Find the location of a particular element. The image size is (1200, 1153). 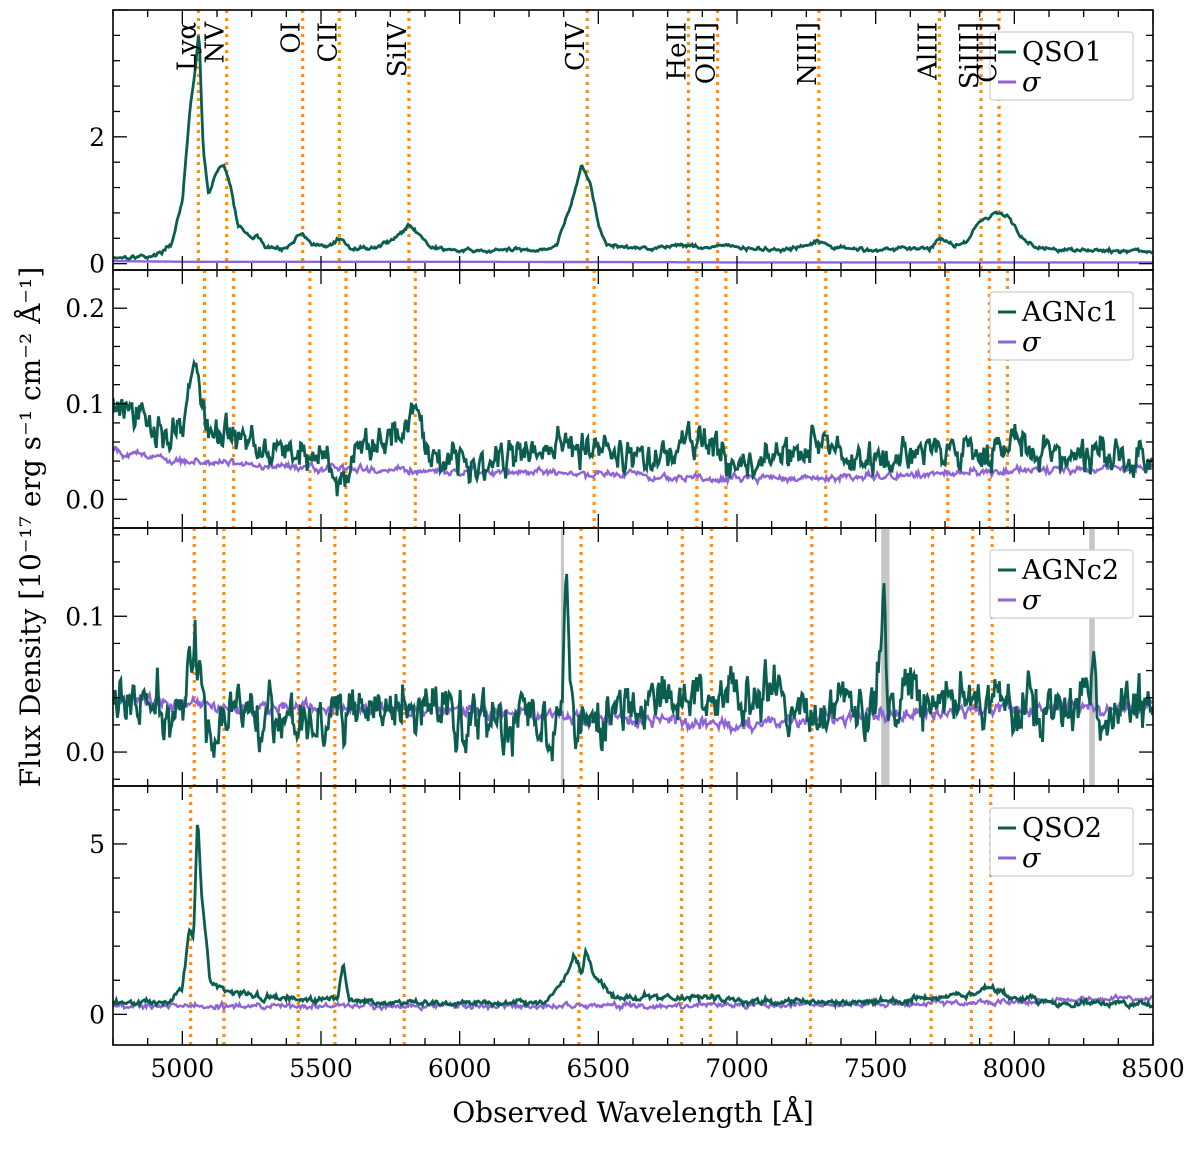

emission-line-label: NV is located at coordinates (216, 42).